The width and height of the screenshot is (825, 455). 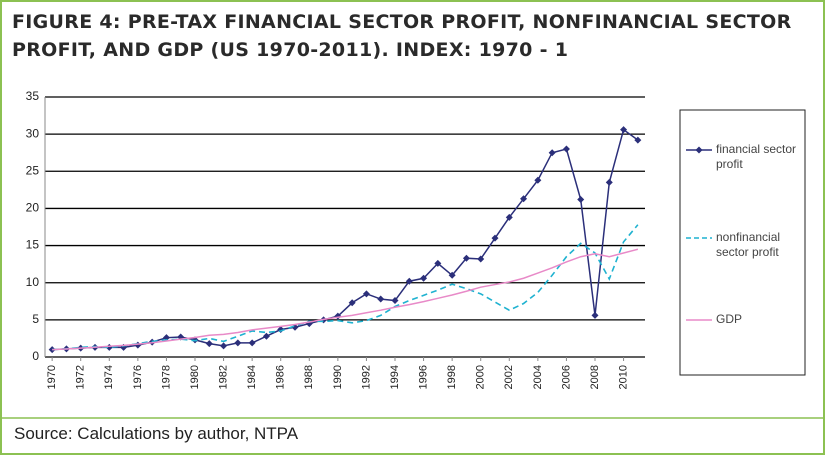 I want to click on y-tick-label: 20, so click(x=33, y=208).